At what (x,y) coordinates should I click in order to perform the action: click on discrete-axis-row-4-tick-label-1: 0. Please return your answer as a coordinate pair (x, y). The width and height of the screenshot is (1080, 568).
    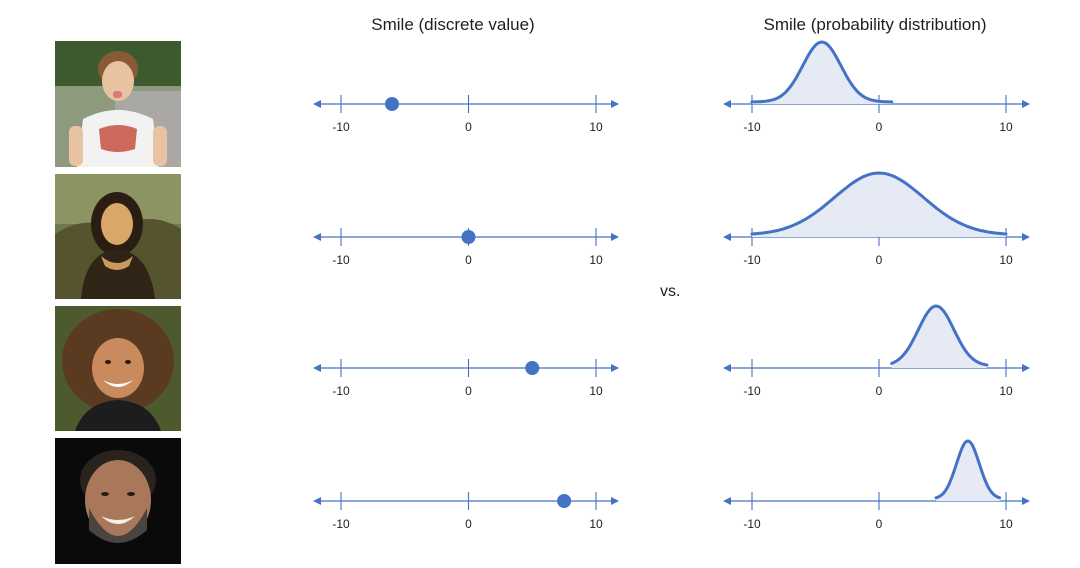
    Looking at the image, I should click on (468, 524).